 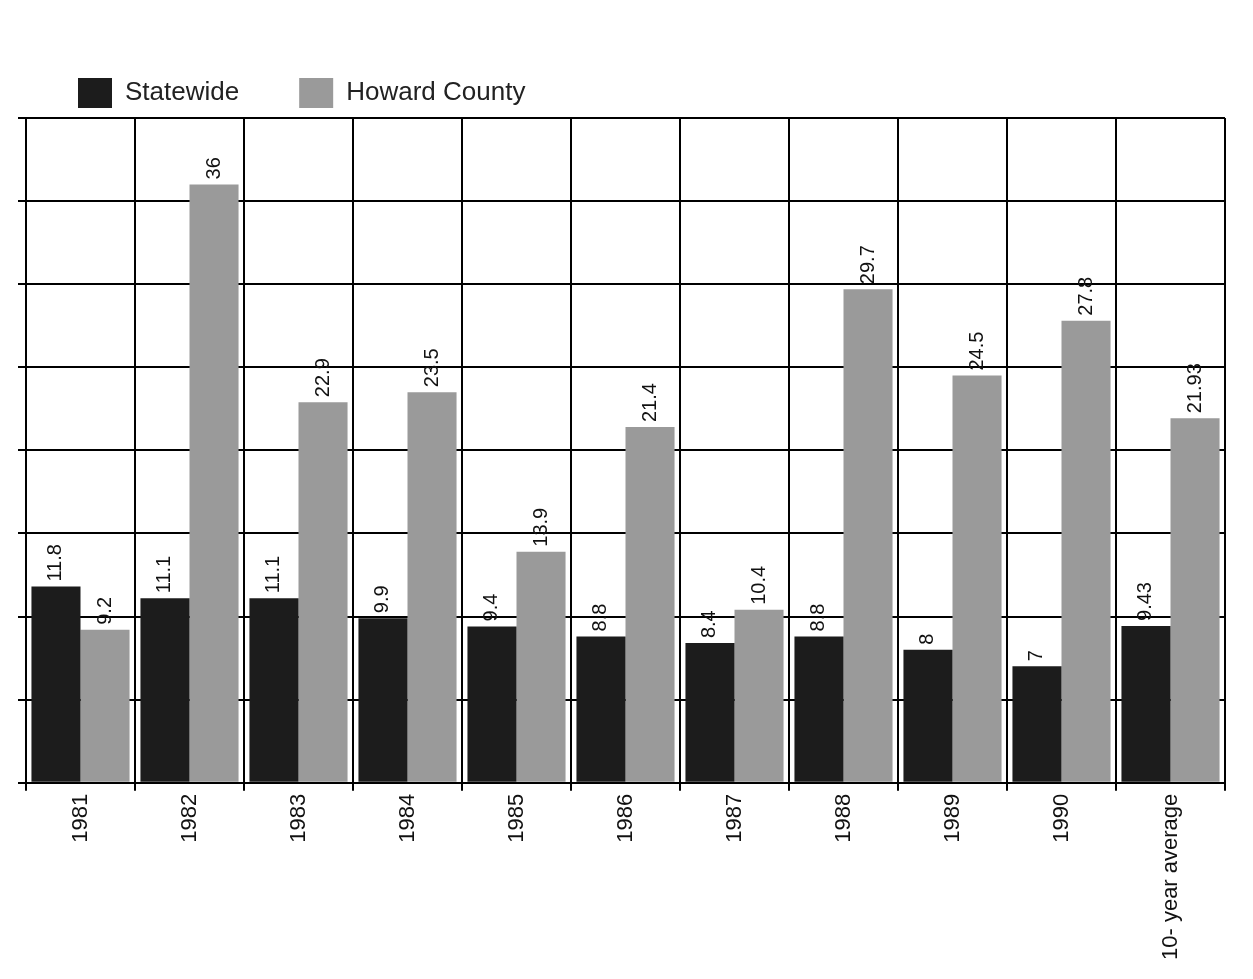 I want to click on data-label: 13.9, so click(x=539, y=527).